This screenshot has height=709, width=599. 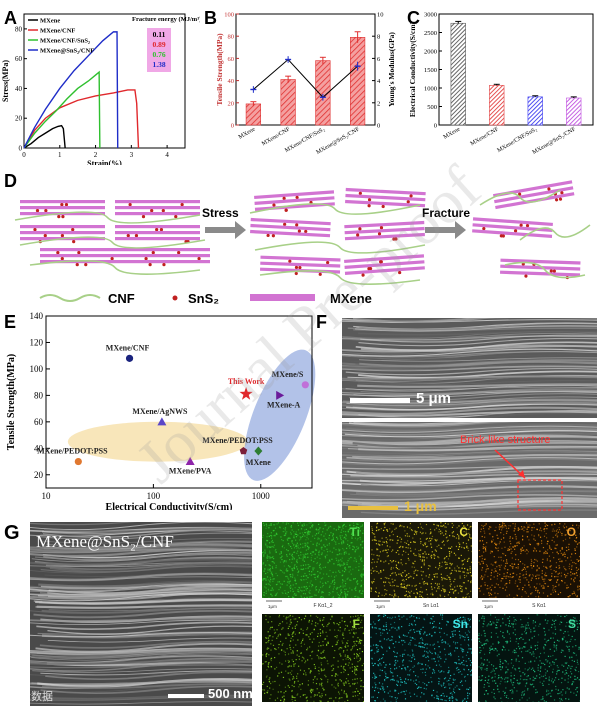 I want to click on panel-label-c: C, so click(x=413, y=18).